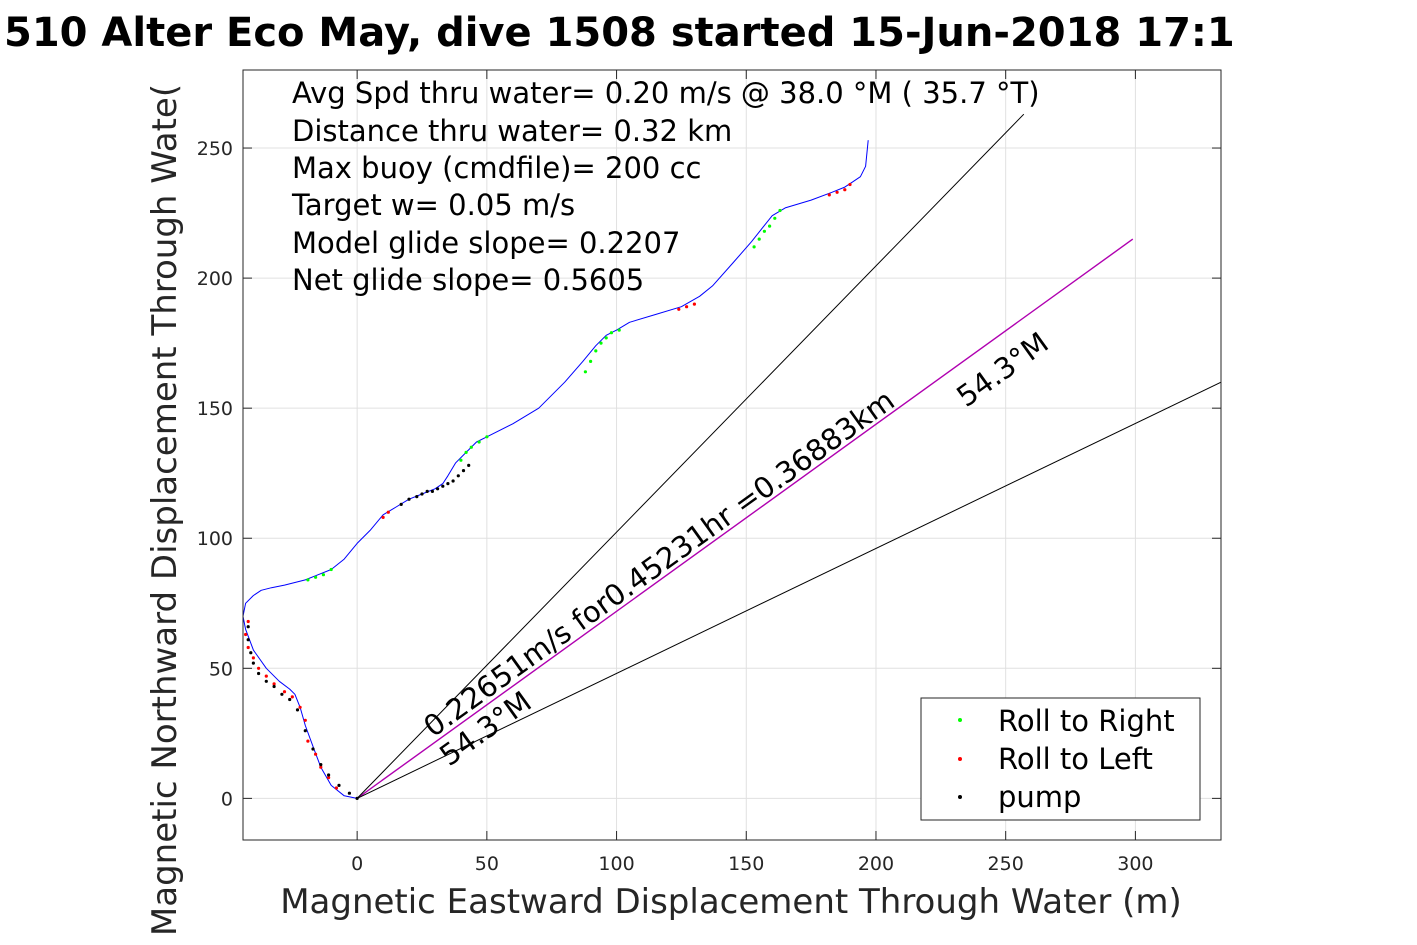  Describe the element at coordinates (1039, 797) in the screenshot. I see `legend-label-pump: pump` at that location.